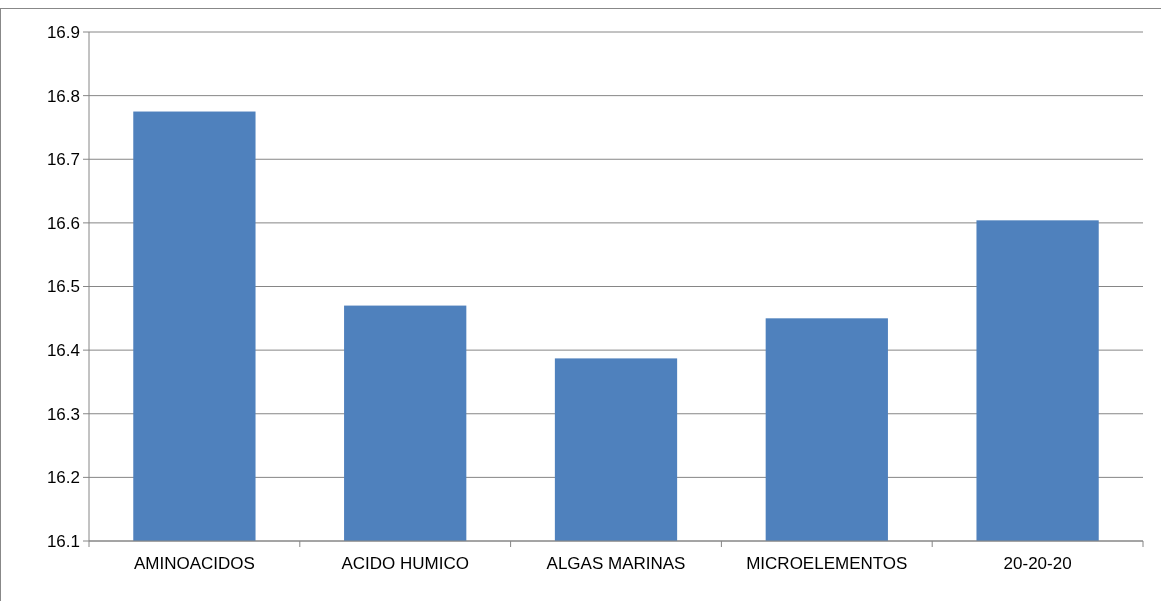 The height and width of the screenshot is (601, 1161). I want to click on x-tick-label: 20-20-20, so click(1037, 563).